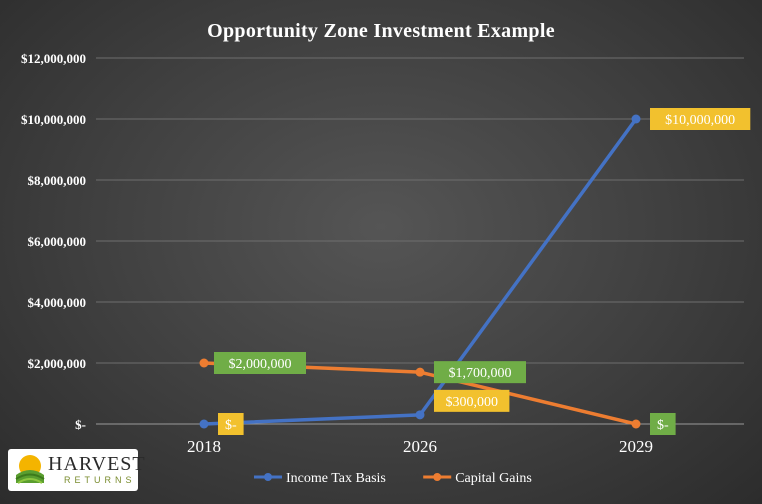 The image size is (762, 504). What do you see at coordinates (97, 464) in the screenshot?
I see `logo-name: HARVEST` at bounding box center [97, 464].